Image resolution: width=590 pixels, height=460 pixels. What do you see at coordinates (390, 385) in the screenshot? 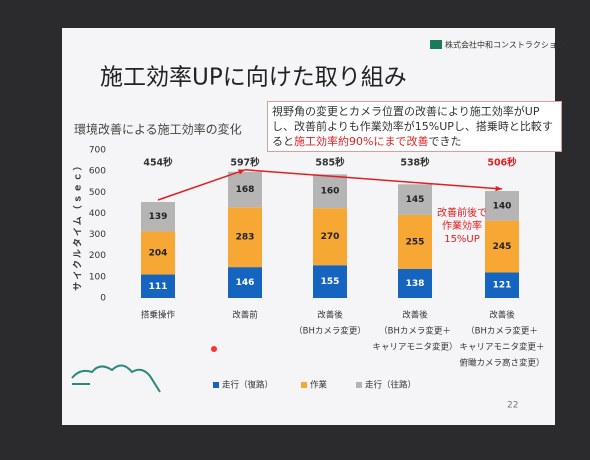
I see `legend-label: 走行（往路）` at bounding box center [390, 385].